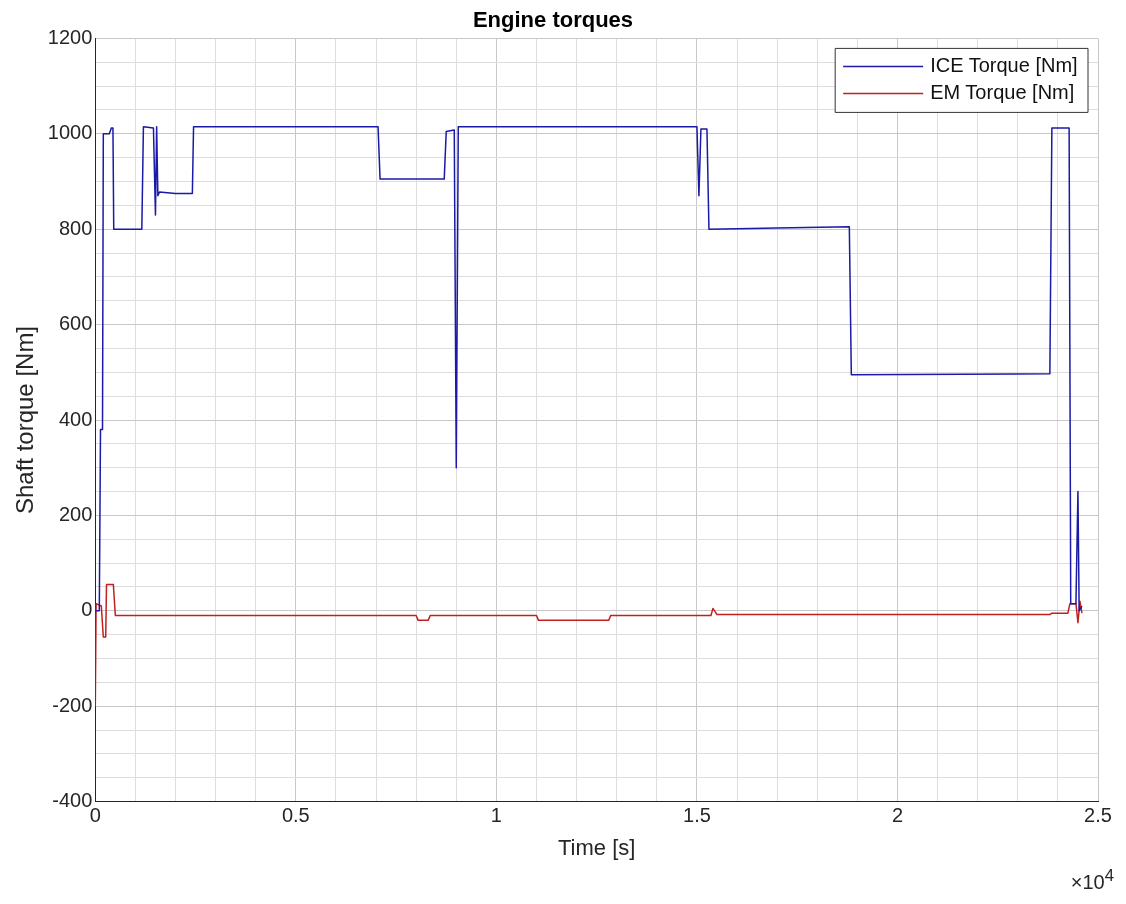 The height and width of the screenshot is (904, 1126). I want to click on x-tick-label: 2.5, so click(1098, 815).